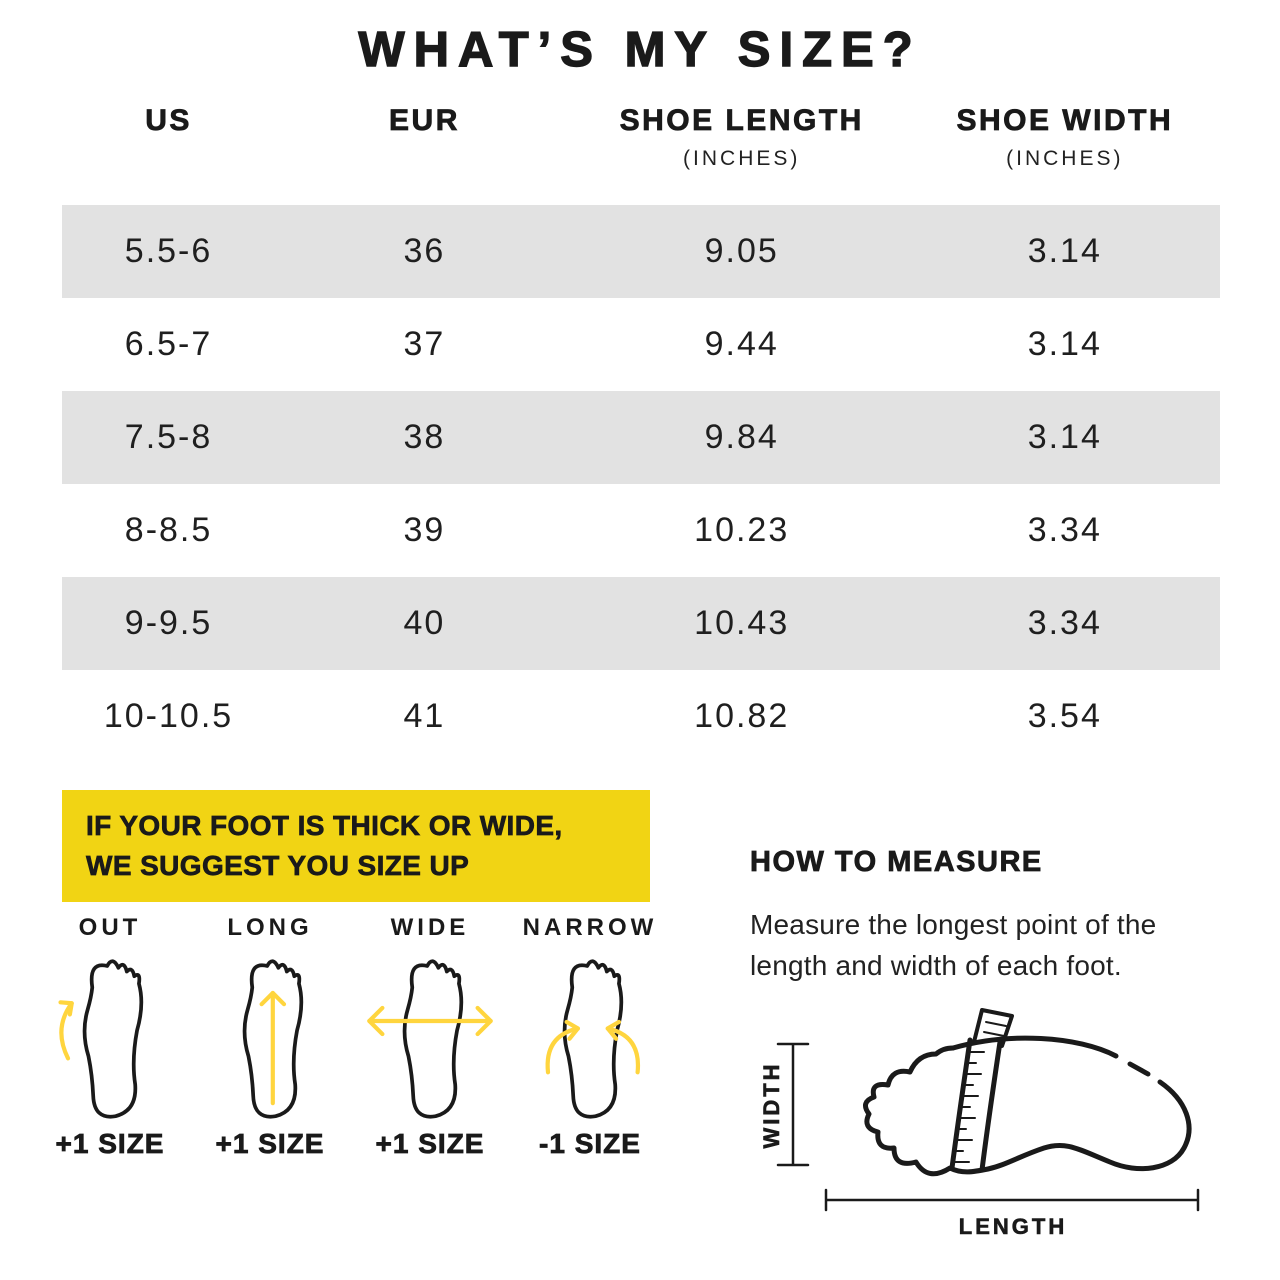 The width and height of the screenshot is (1280, 1280). I want to click on length-dimension-label: LENGTH, so click(1013, 1227).